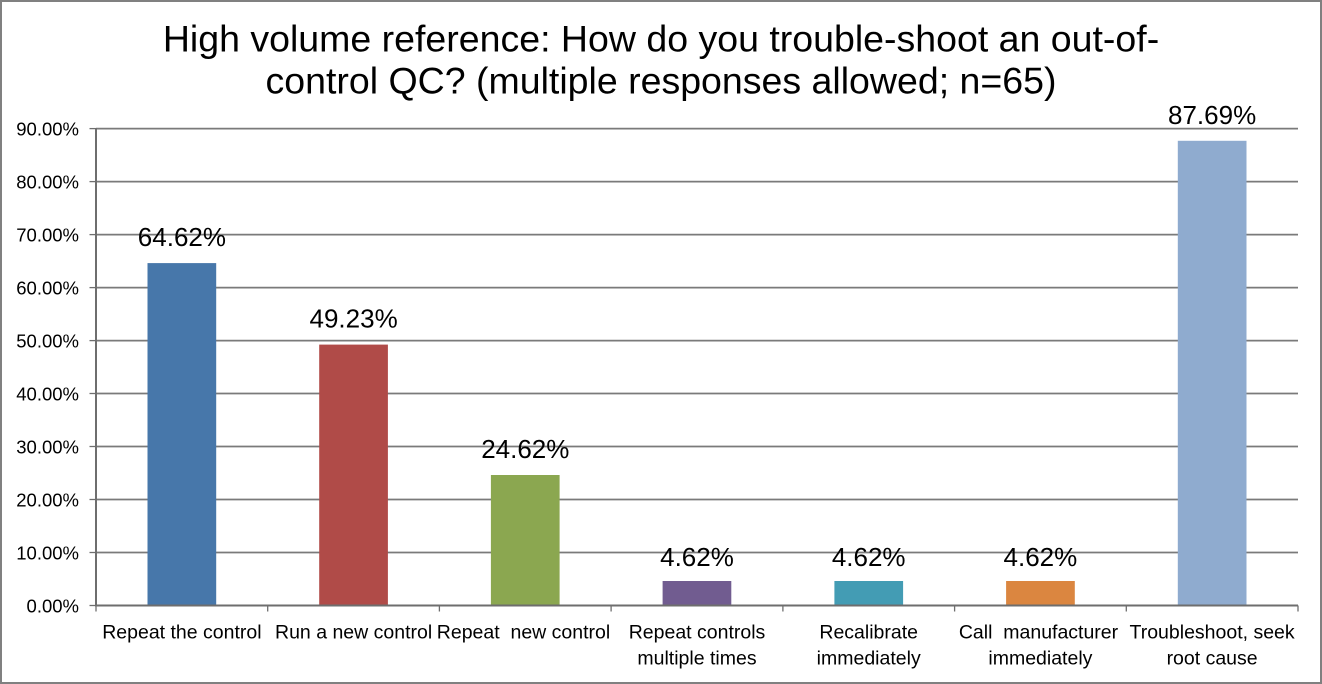  What do you see at coordinates (47, 393) in the screenshot?
I see `svg-text: 40.00%` at bounding box center [47, 393].